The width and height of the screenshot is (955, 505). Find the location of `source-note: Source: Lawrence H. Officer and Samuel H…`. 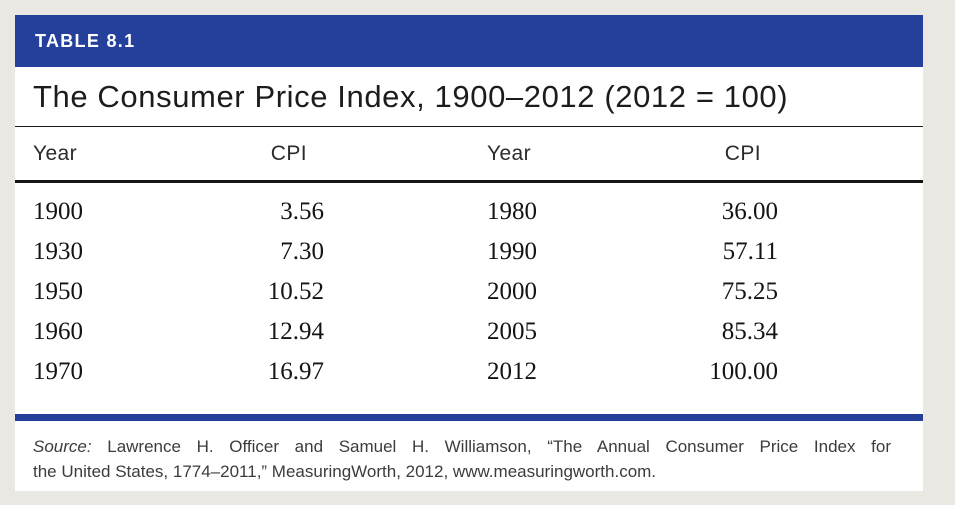

source-note: Source: Lawrence H. Officer and Samuel H… is located at coordinates (462, 459).